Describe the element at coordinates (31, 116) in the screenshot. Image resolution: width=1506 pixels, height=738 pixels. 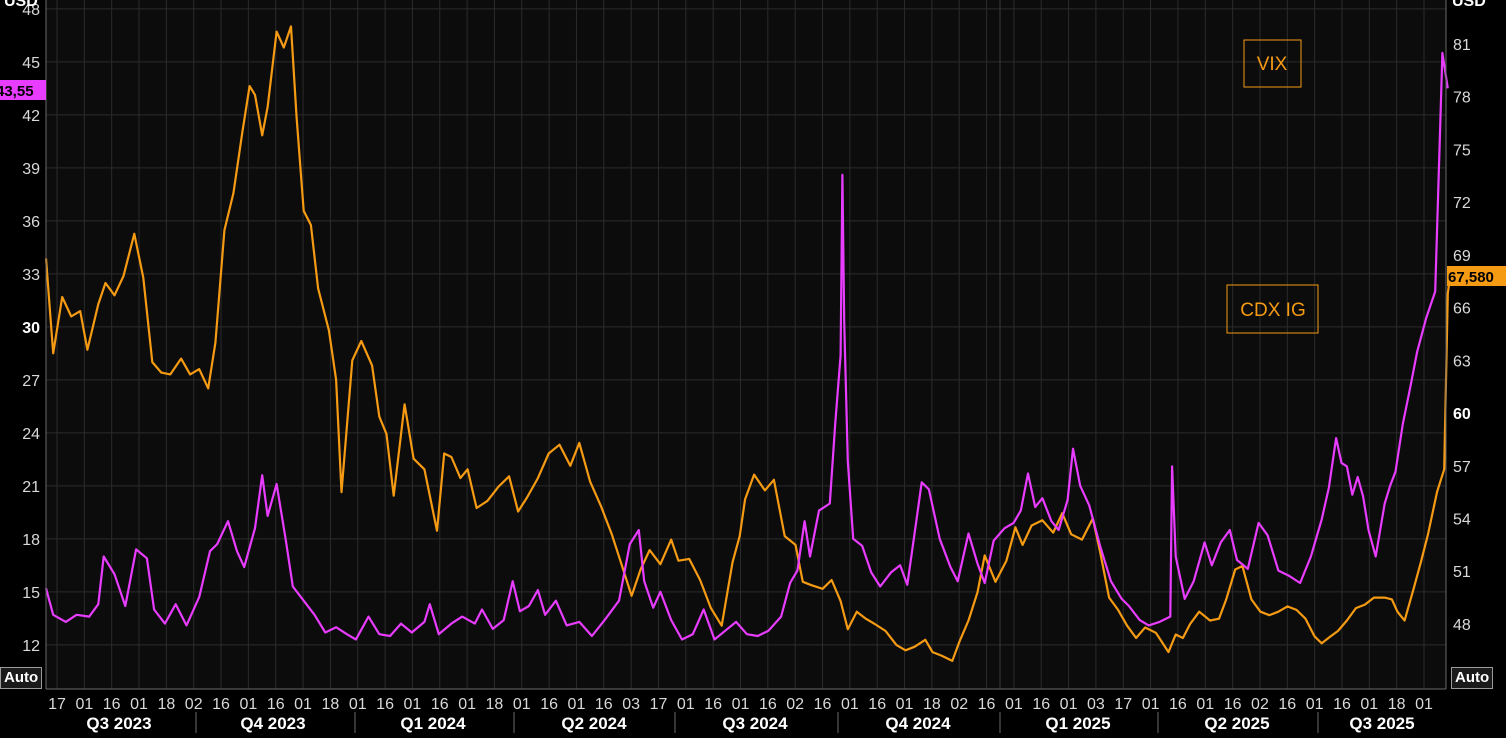
I see `left-tick-label: 42` at that location.